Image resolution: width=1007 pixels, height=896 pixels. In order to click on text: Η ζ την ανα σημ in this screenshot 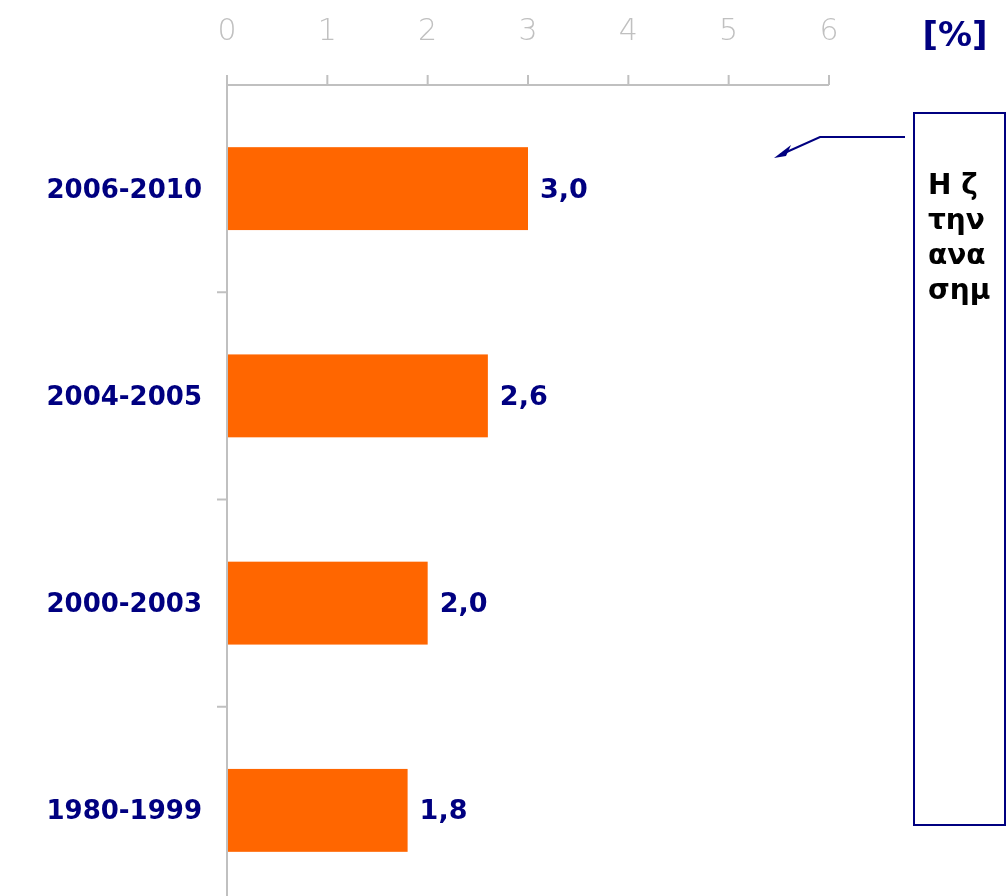, I will do `click(959, 237)`.